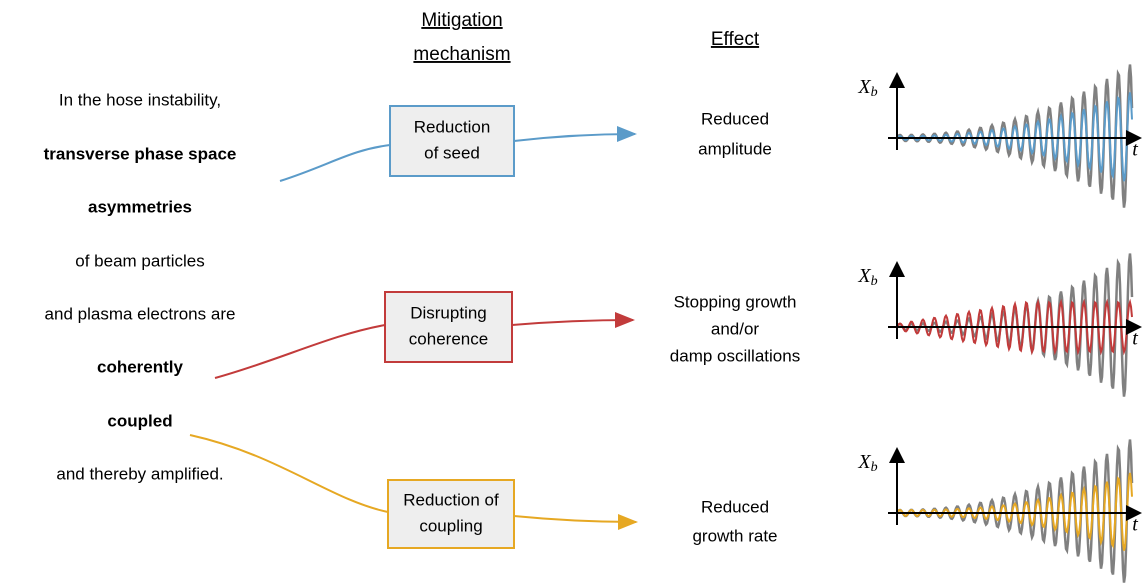 This screenshot has height=583, width=1142. I want to click on header-effect: Effect, so click(735, 39).